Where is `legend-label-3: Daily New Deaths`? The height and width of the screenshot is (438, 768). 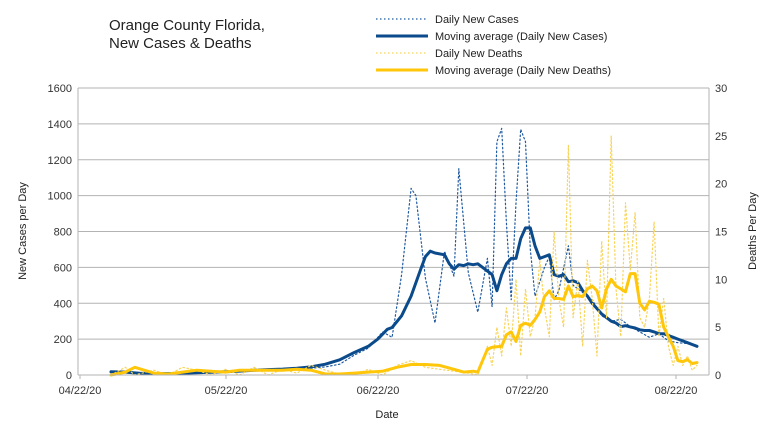 legend-label-3: Daily New Deaths is located at coordinates (479, 54).